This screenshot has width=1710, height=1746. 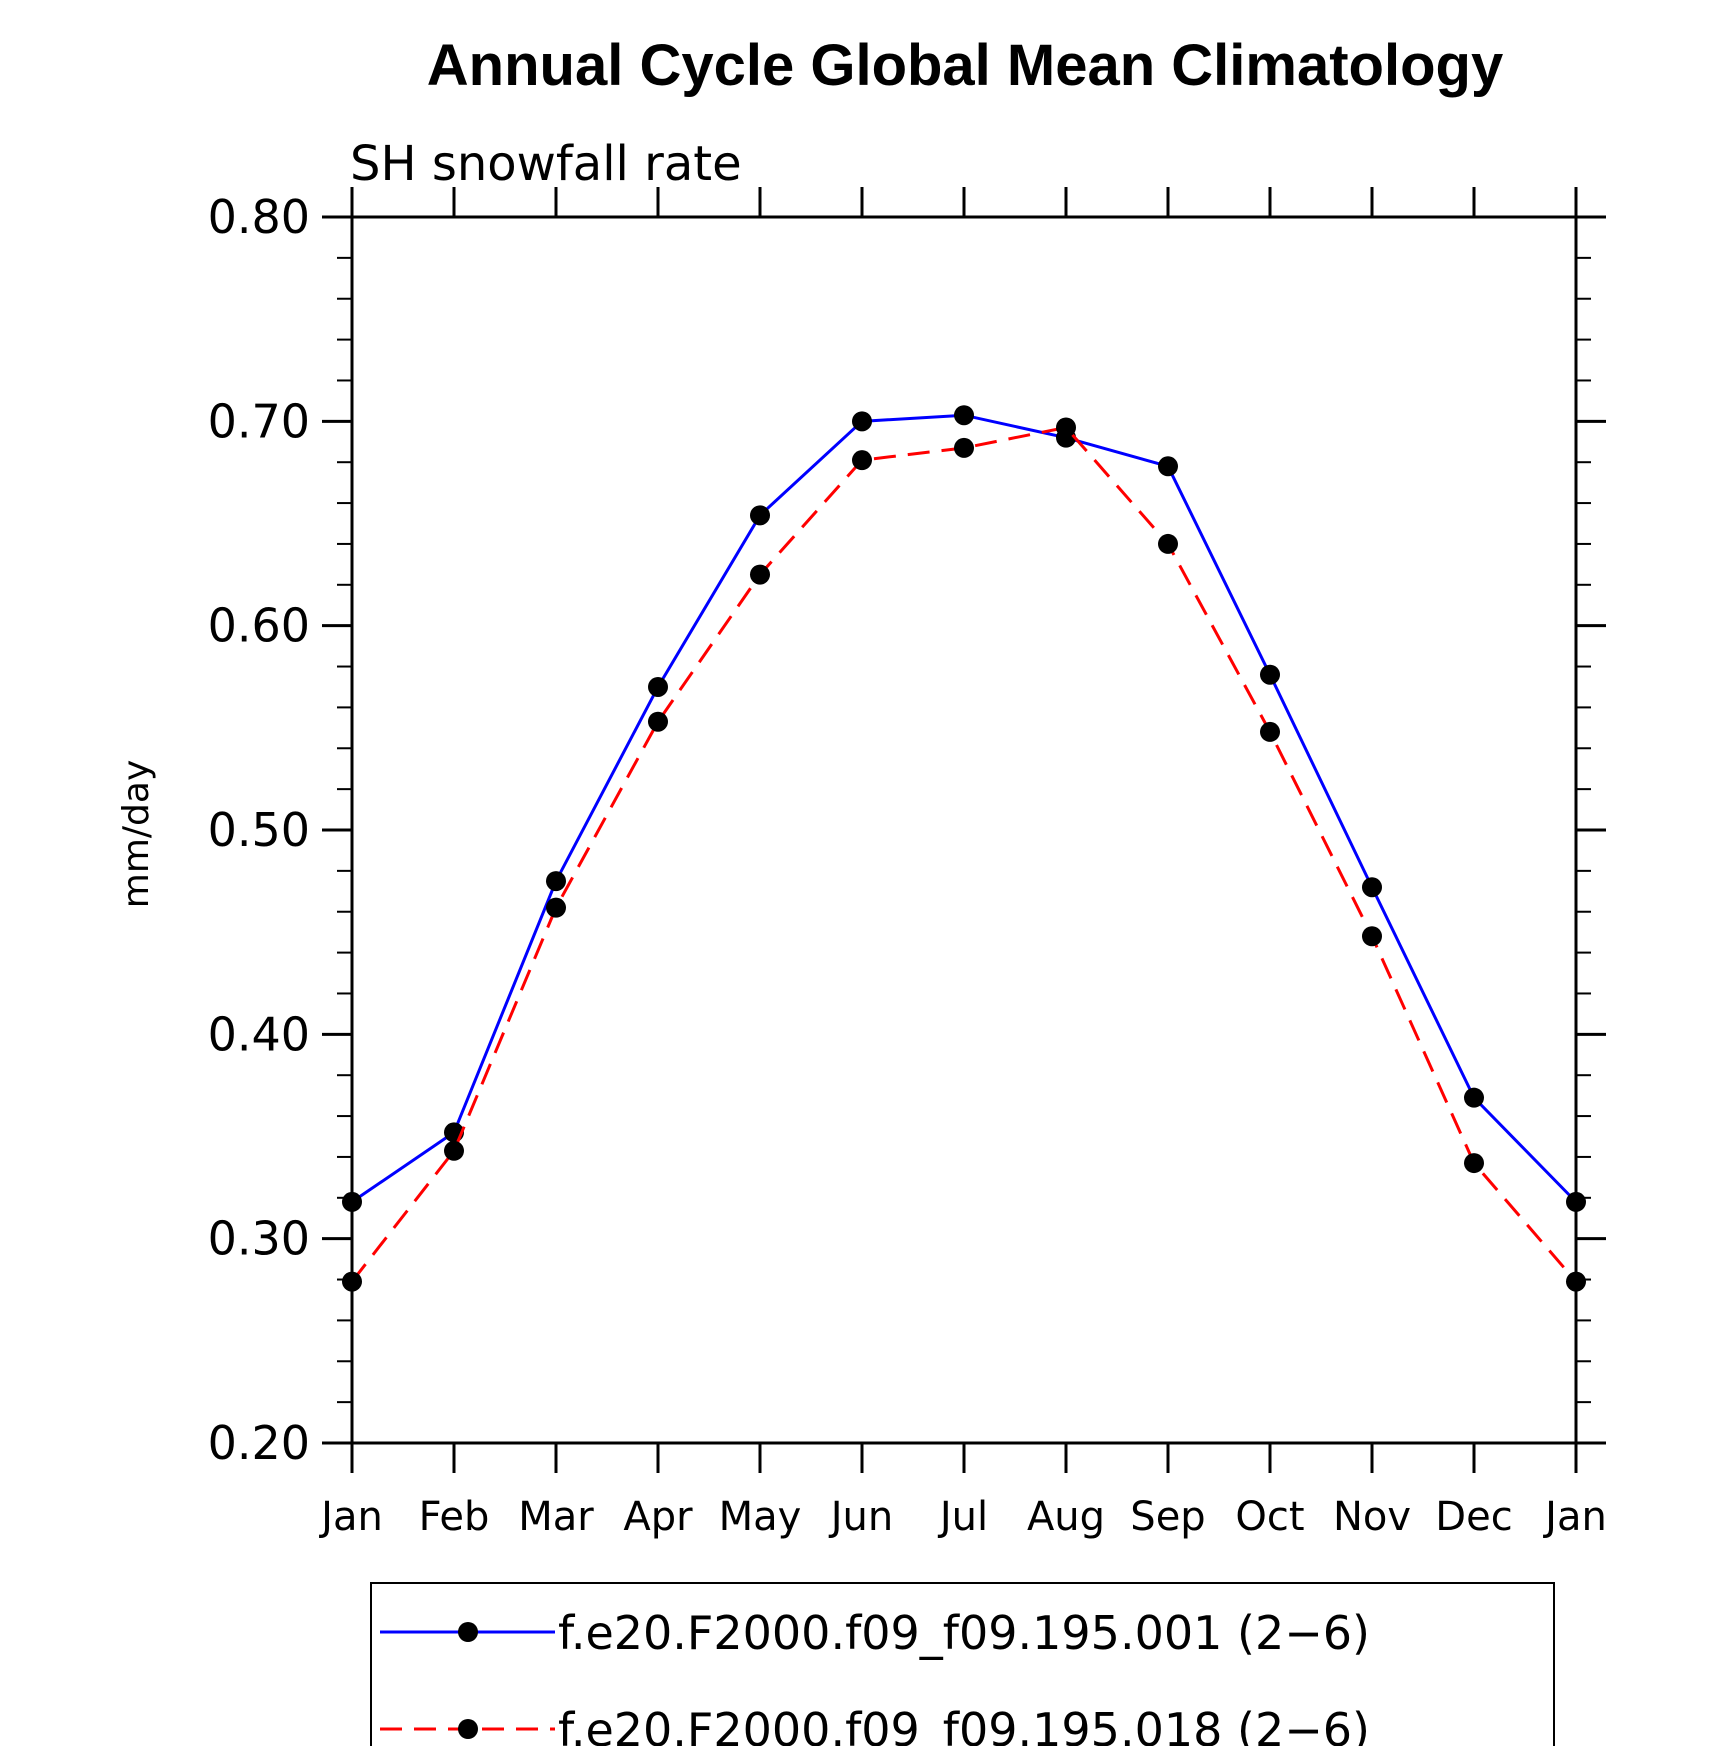 I want to click on x-tick-label: Jun, so click(x=861, y=1517).